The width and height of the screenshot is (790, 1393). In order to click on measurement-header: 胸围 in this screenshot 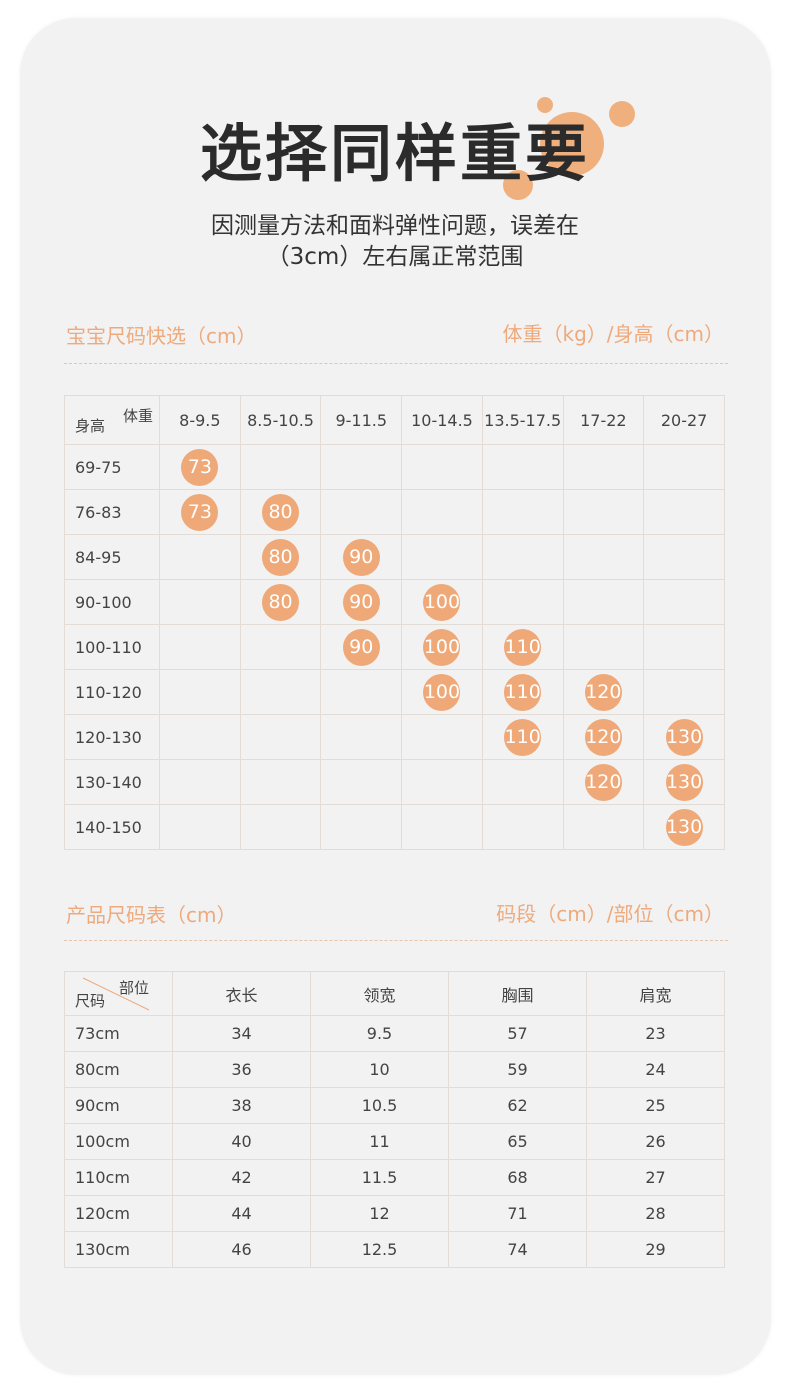, I will do `click(517, 993)`.